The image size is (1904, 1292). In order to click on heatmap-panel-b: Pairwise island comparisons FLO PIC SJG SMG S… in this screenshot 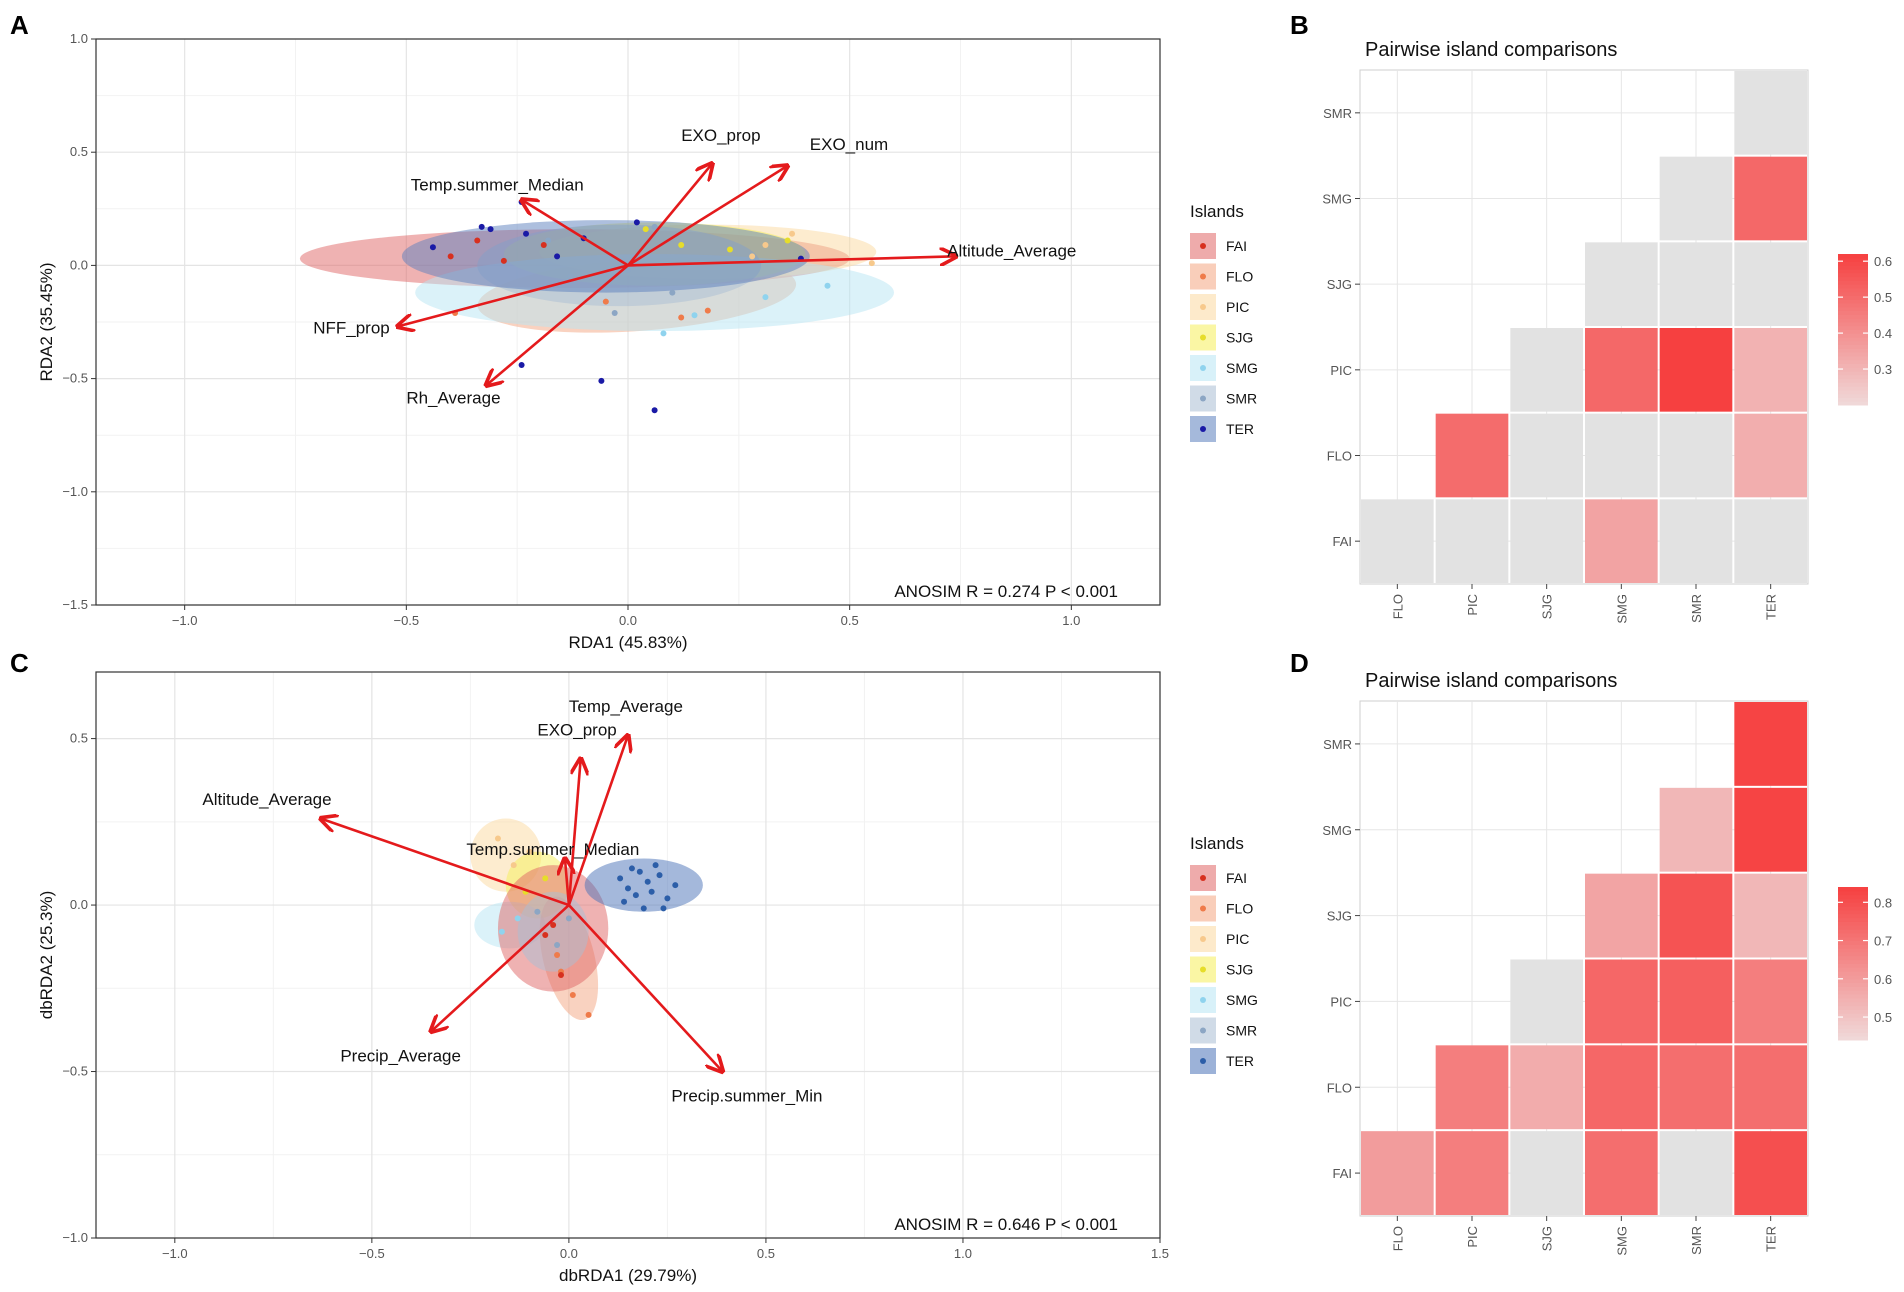, I will do `click(1607, 331)`.